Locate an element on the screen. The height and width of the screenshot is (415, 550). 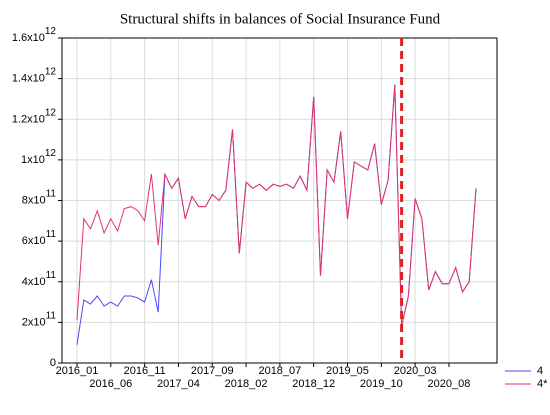
y-tick-label: 1.2x10¹² is located at coordinates (34, 116).